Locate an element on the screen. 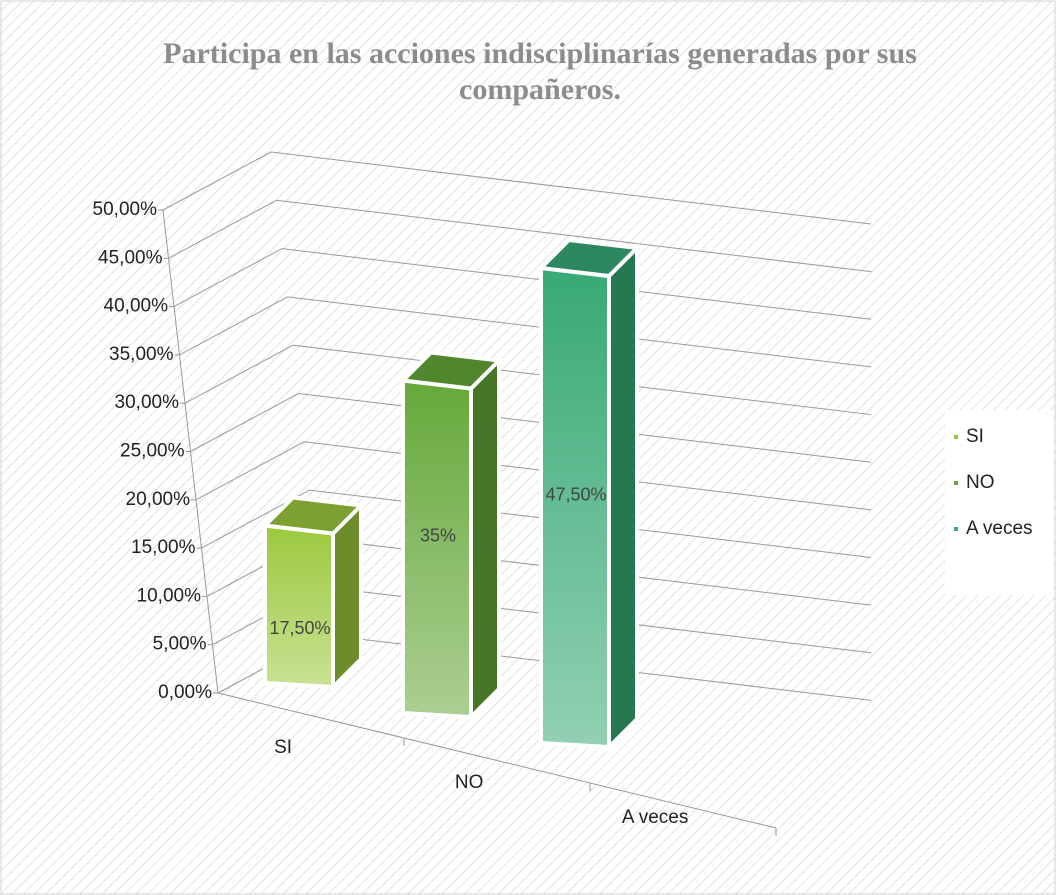 The width and height of the screenshot is (1056, 895). x-tick-label: A veces is located at coordinates (655, 817).